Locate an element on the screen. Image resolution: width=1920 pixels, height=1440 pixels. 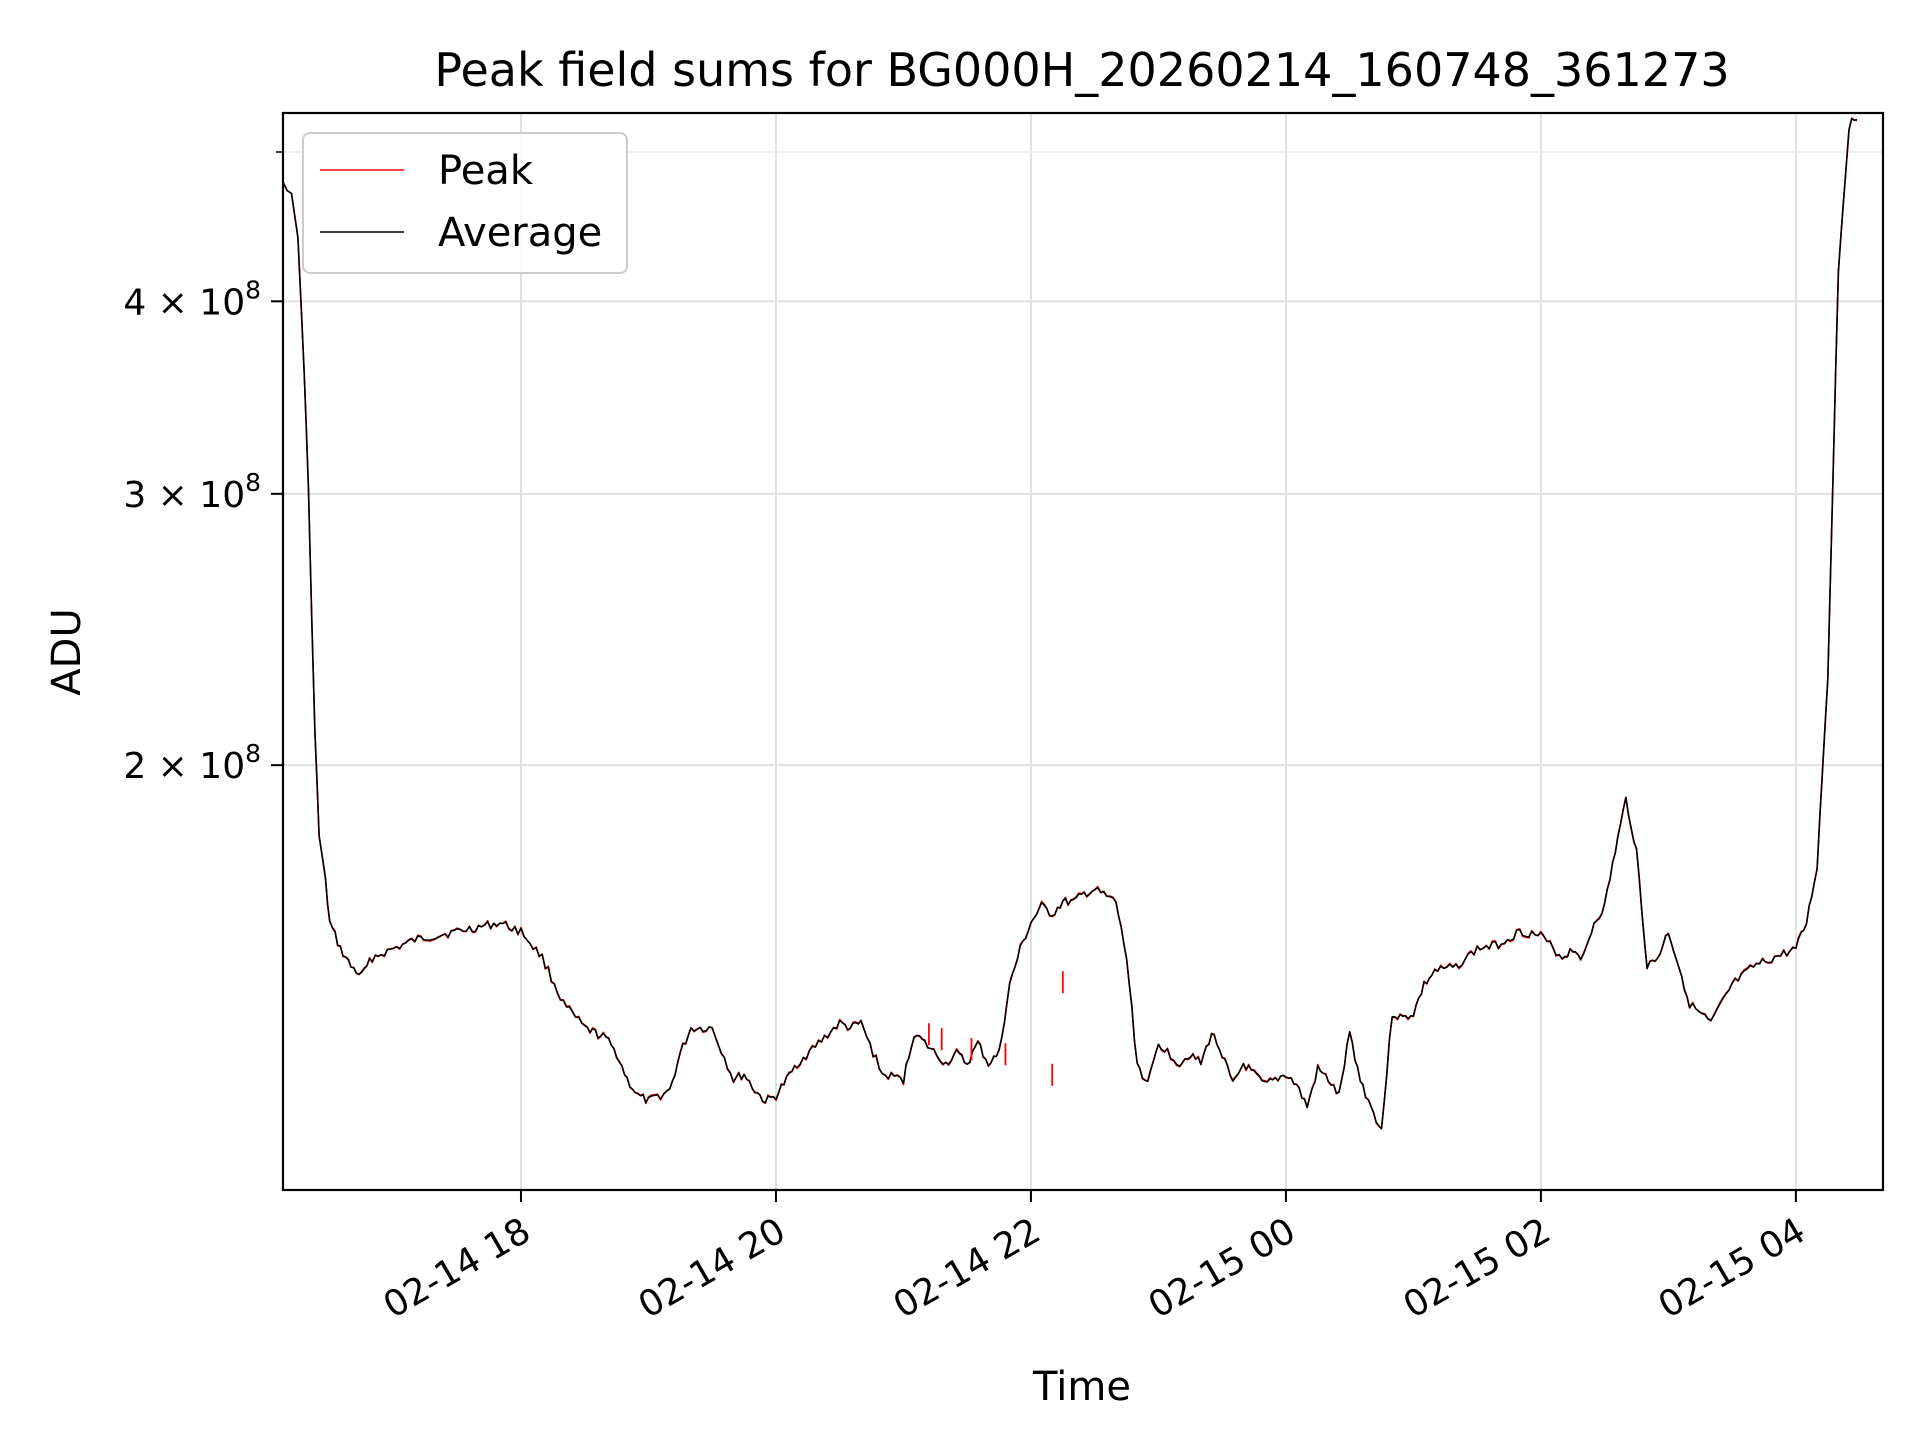
x-axis-label: Time is located at coordinates (1081, 1387).